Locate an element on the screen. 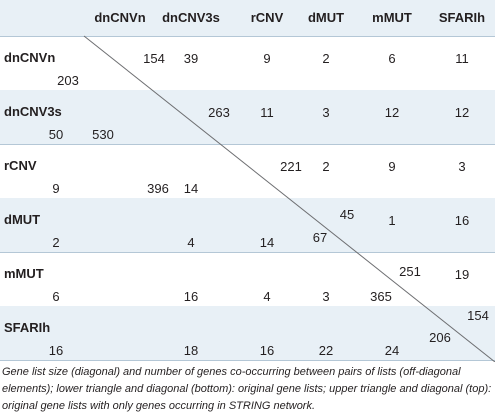 This screenshot has width=495, height=418. row-label: dnCNV3s is located at coordinates (33, 111).